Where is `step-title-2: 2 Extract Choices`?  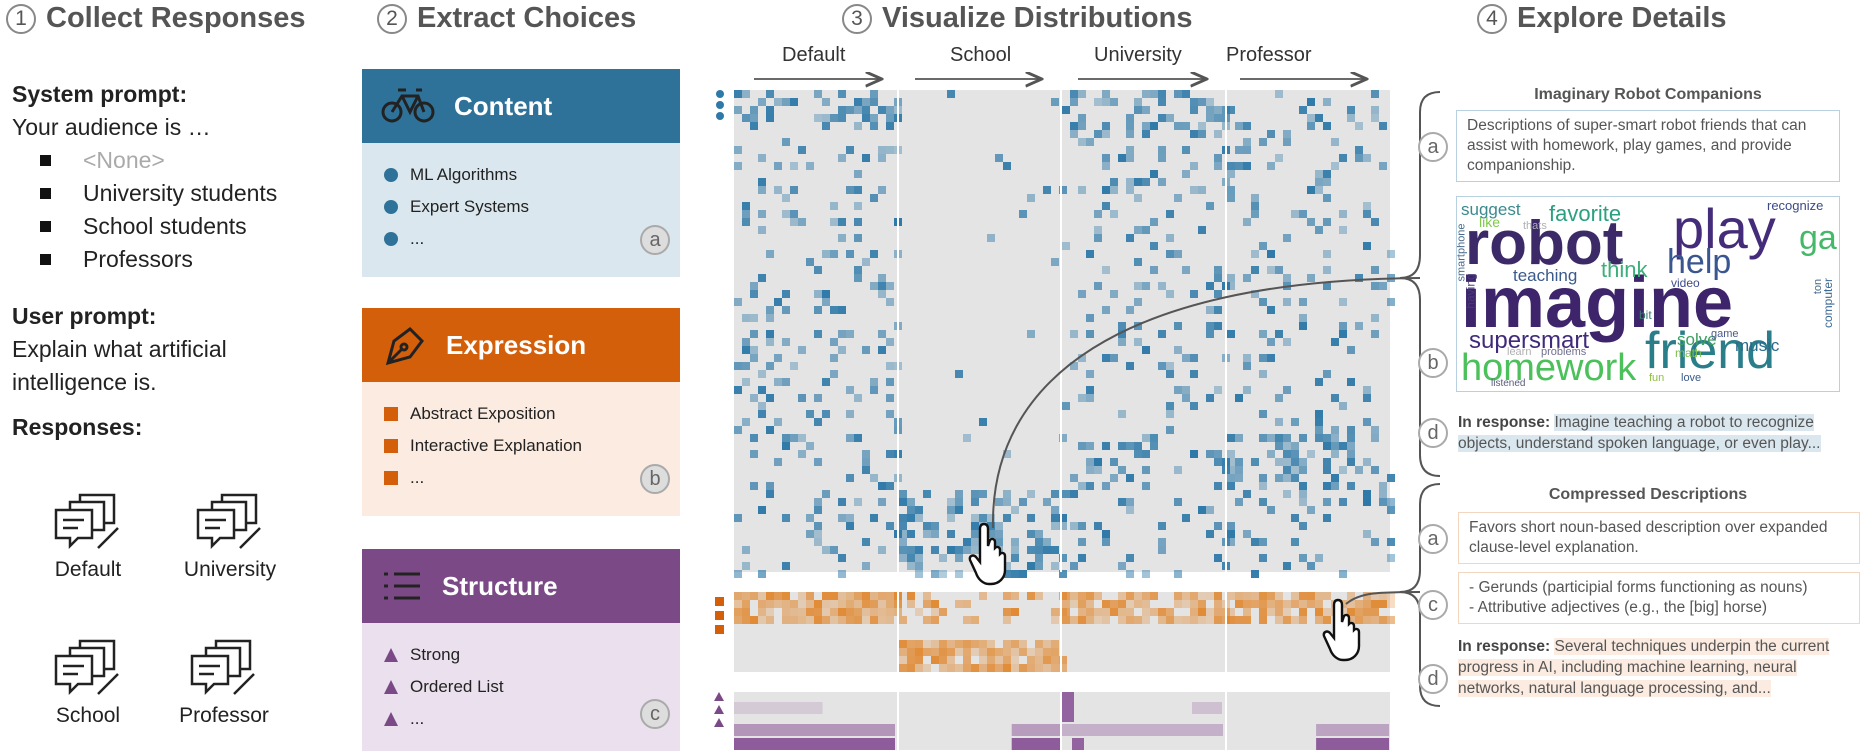 step-title-2: 2 Extract Choices is located at coordinates (506, 18).